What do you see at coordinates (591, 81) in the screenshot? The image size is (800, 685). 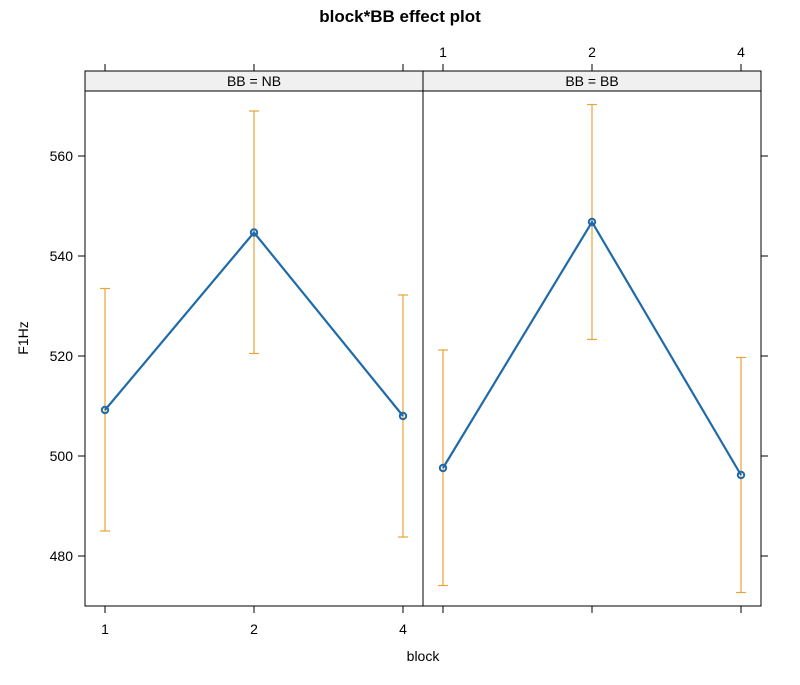 I see `panel-strip-label: BB = BB` at bounding box center [591, 81].